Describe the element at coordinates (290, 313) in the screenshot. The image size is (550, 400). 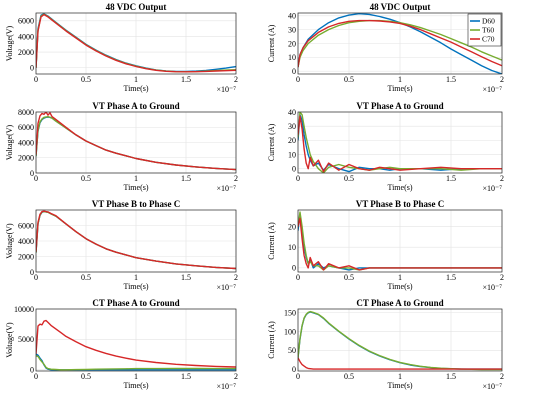
I see `y-tick-label: 150` at that location.